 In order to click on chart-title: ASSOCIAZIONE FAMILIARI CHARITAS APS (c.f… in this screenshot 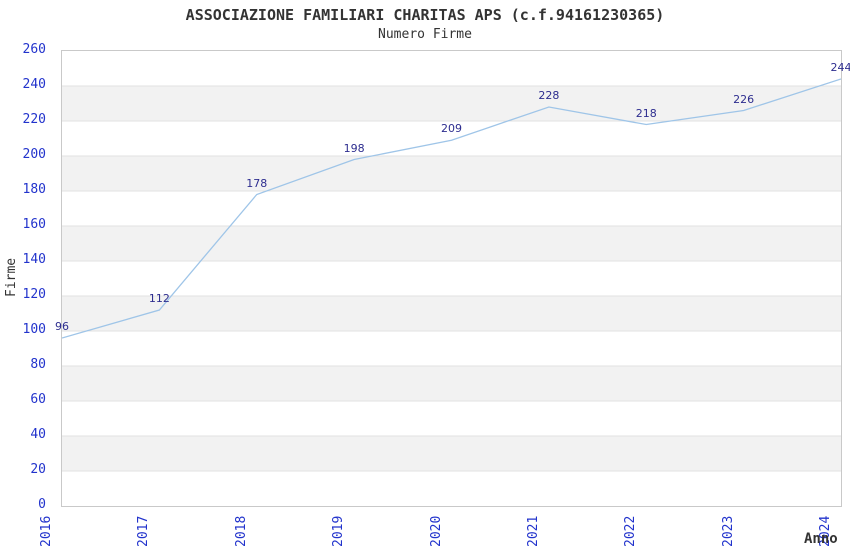, I will do `click(425, 15)`.